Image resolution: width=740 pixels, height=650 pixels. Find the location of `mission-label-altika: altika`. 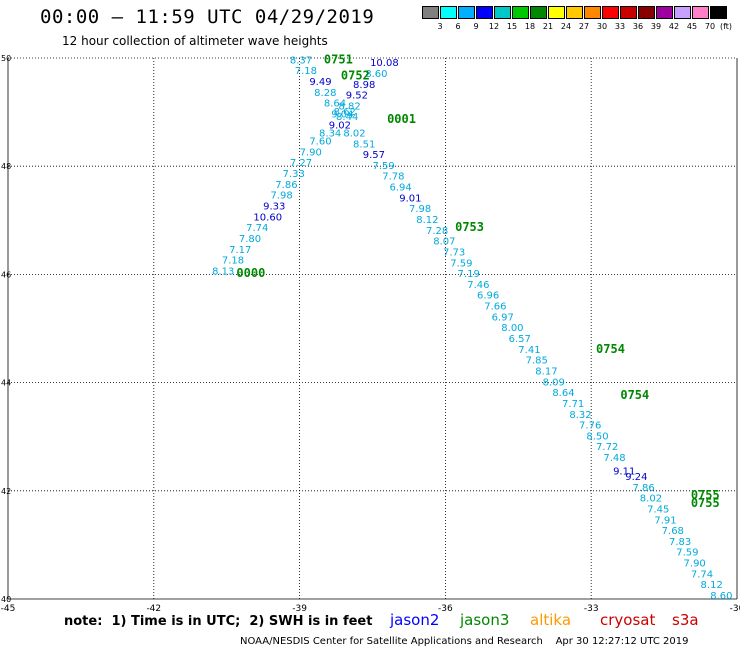

mission-label-altika: altika is located at coordinates (551, 620).